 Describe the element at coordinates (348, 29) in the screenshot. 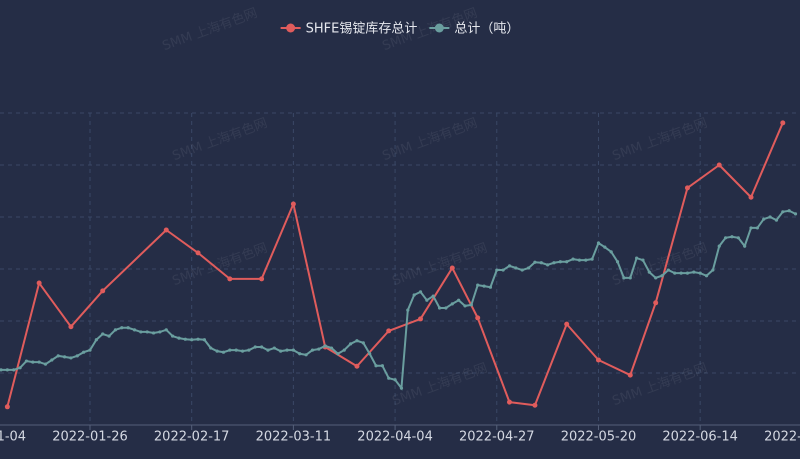

I see `legend-item: SHFE锡锭库存总计` at that location.